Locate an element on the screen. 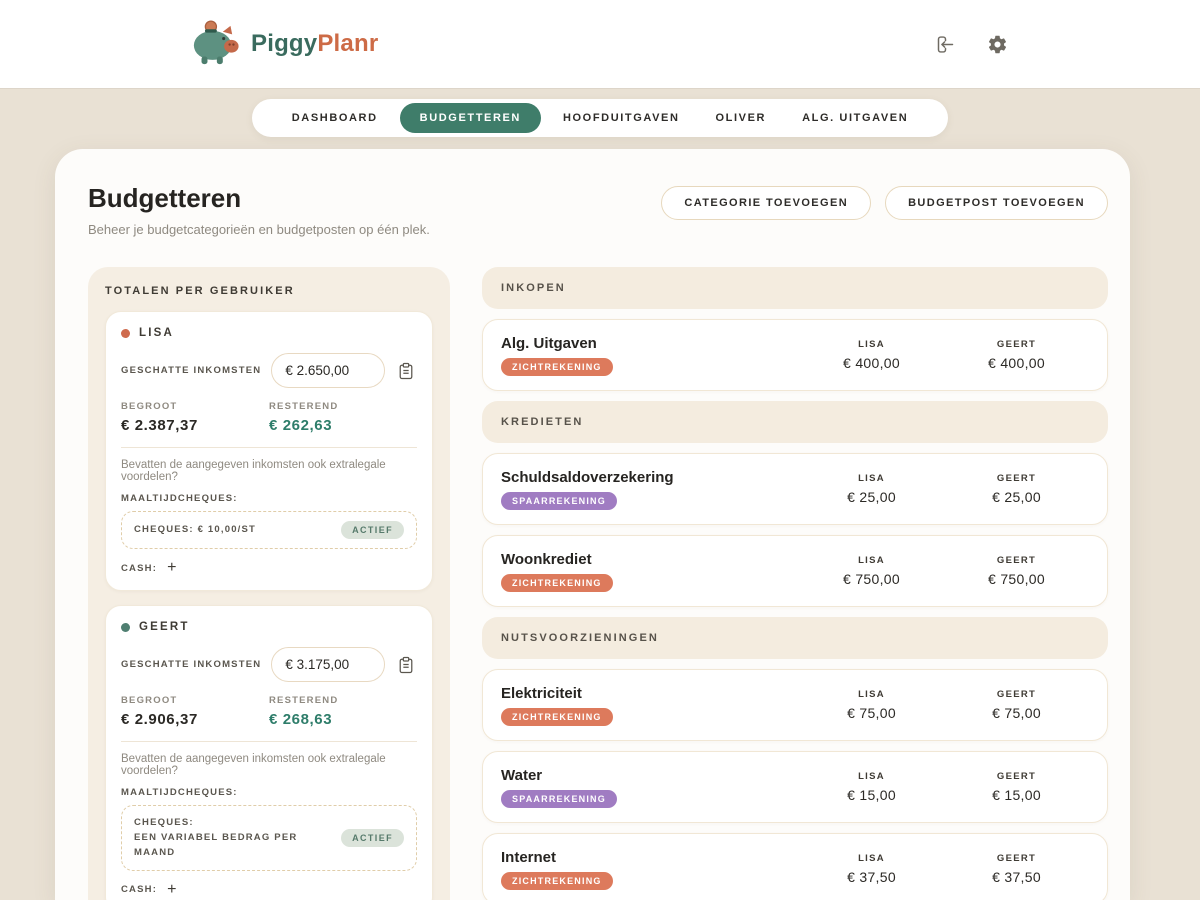 This screenshot has height=900, width=1200. brand-name: PiggyPlanr is located at coordinates (314, 44).